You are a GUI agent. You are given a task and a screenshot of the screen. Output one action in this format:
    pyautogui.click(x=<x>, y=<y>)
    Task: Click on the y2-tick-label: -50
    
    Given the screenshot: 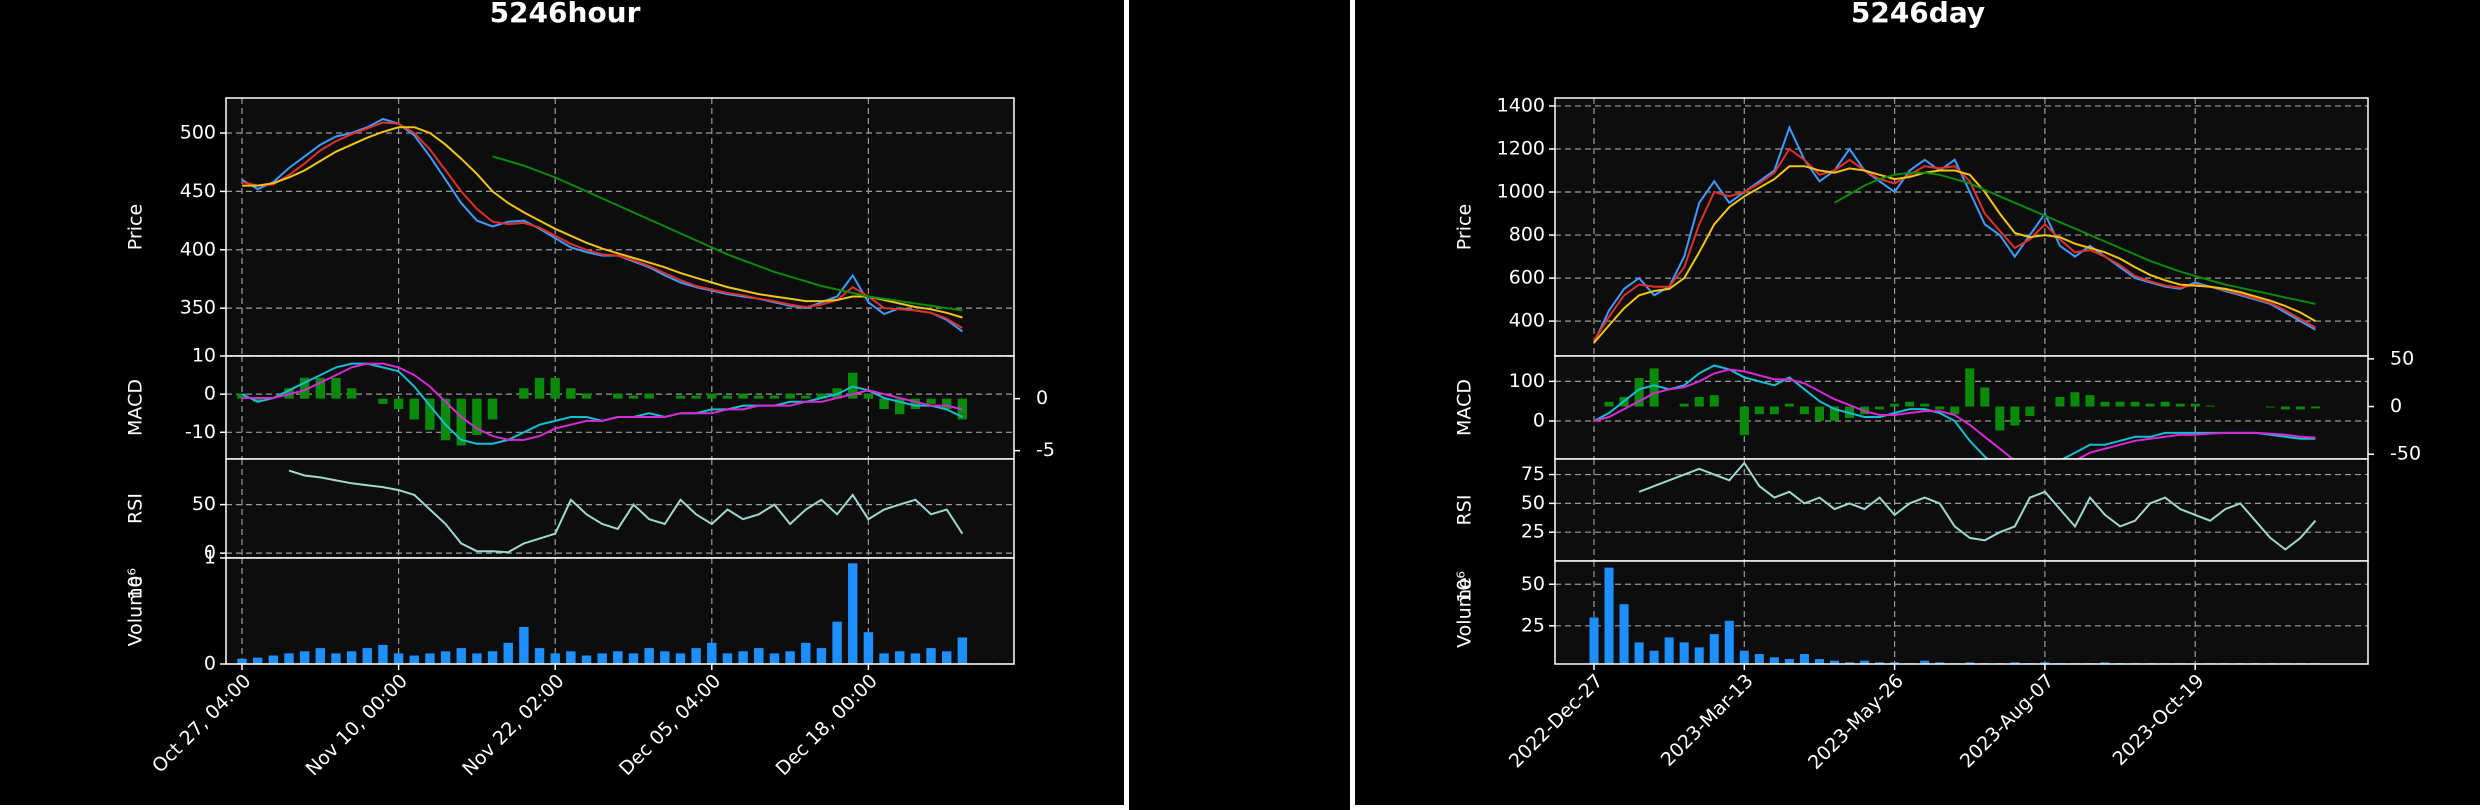 What is the action you would take?
    pyautogui.click(x=2405, y=454)
    